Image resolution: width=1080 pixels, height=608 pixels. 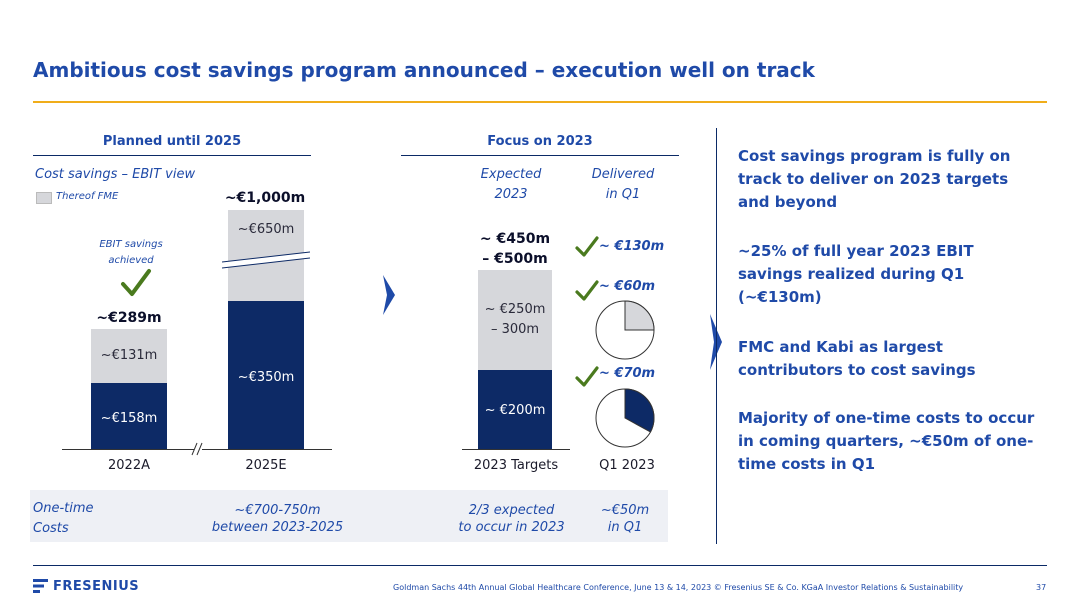 I want to click on band-c1-line2: between 2023-2025, so click(x=277, y=527).